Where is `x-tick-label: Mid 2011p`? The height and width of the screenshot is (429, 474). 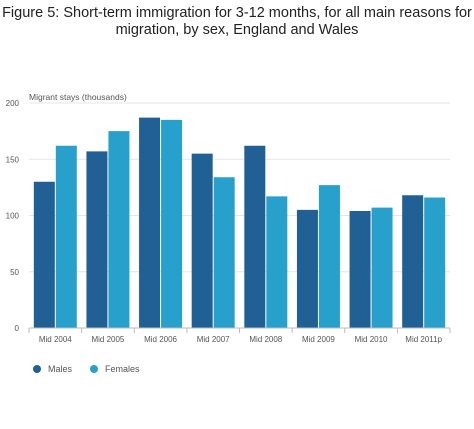
x-tick-label: Mid 2011p is located at coordinates (423, 339).